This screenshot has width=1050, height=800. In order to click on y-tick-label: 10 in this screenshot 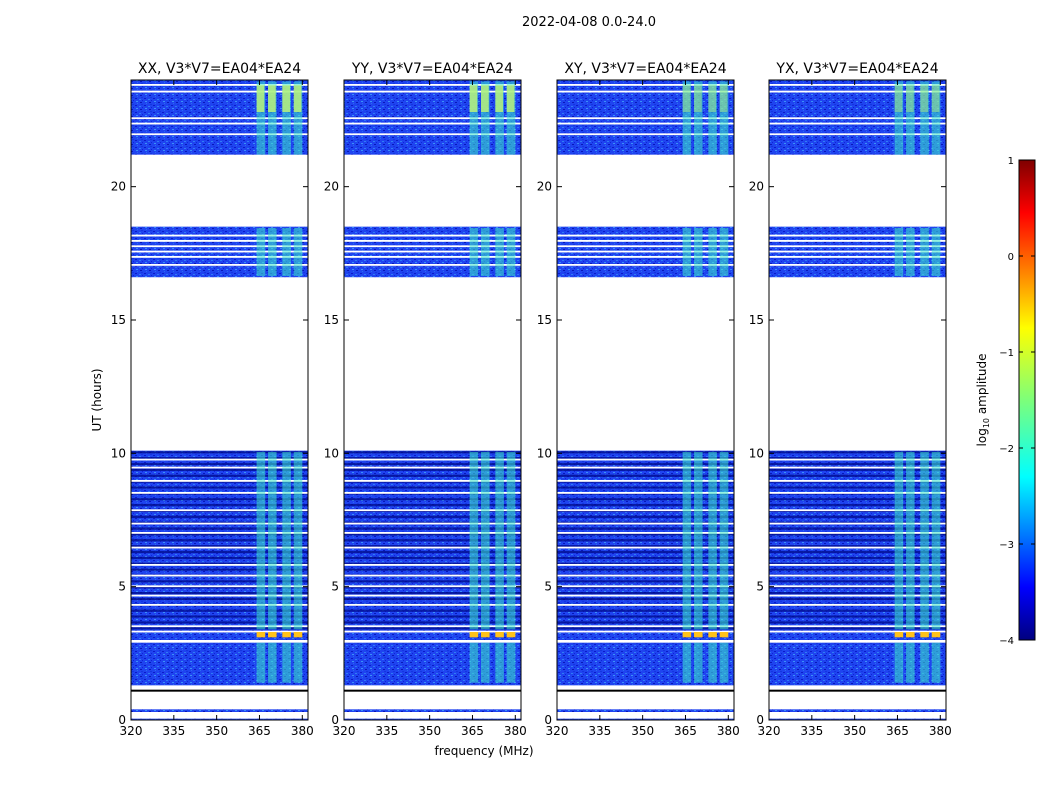, I will do `click(544, 453)`.